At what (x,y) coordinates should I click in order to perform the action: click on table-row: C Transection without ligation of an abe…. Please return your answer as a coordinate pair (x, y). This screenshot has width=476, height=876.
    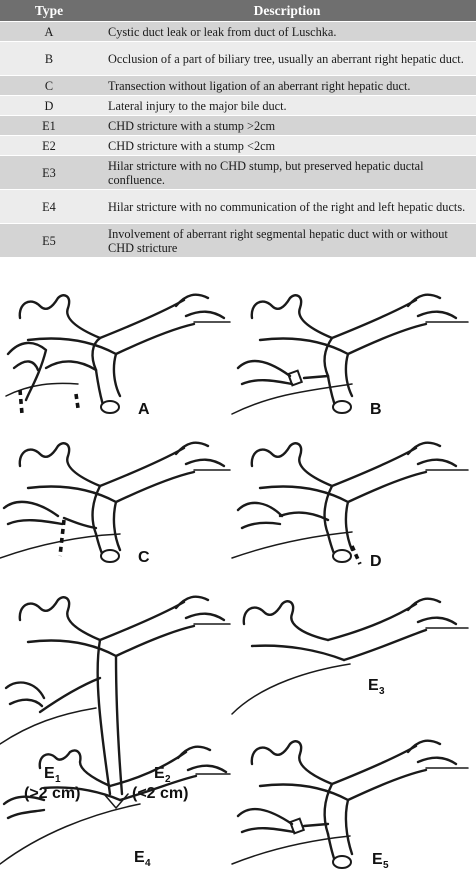
    Looking at the image, I should click on (238, 85).